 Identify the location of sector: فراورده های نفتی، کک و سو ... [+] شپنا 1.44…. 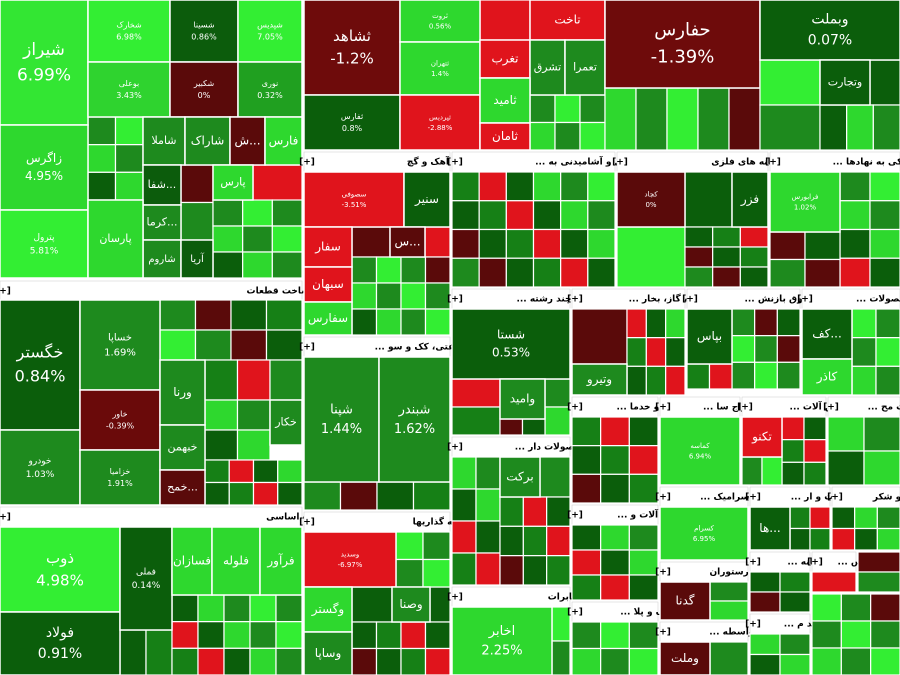
(408, 423).